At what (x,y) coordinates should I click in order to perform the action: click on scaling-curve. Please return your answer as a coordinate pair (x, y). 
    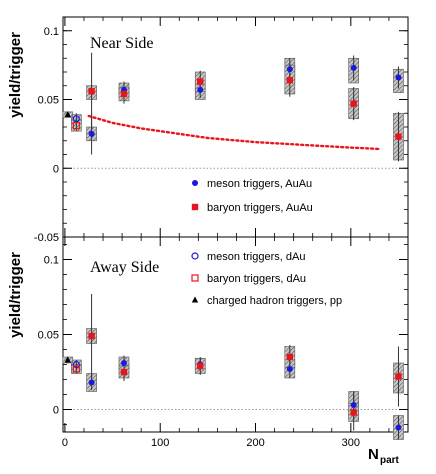
    Looking at the image, I should click on (234, 132).